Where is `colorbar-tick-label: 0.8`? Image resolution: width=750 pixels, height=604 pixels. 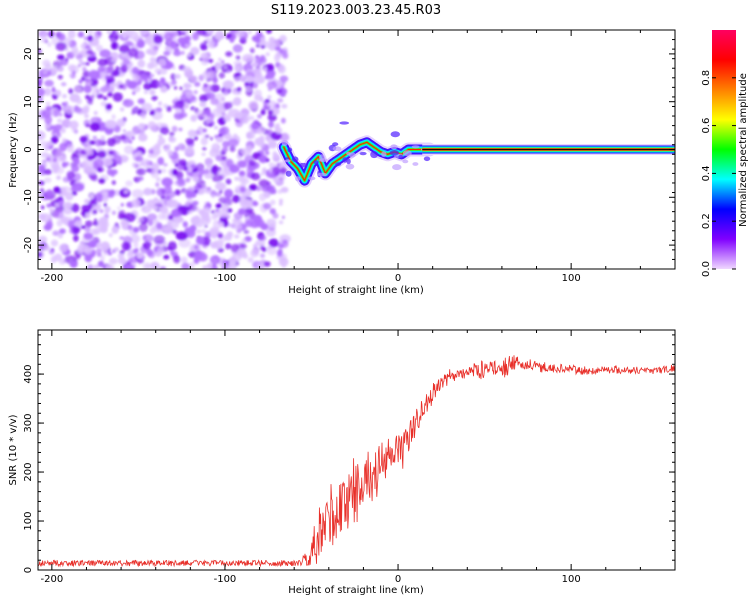
colorbar-tick-label: 0.8 is located at coordinates (706, 78).